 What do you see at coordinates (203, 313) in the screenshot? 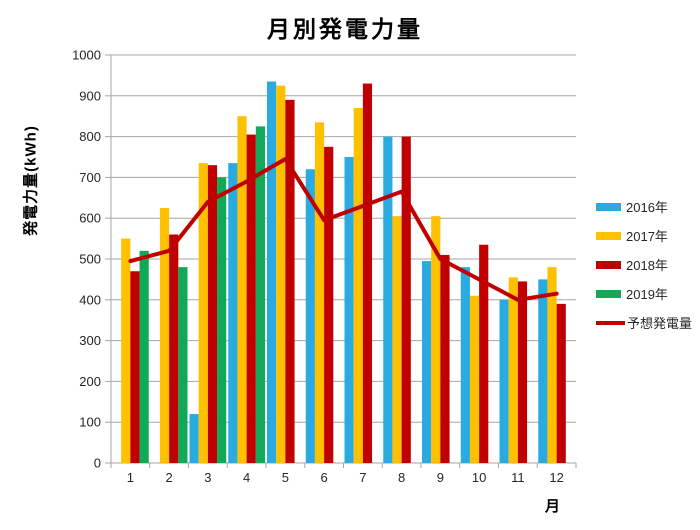
I see `bar-2017年-m3` at bounding box center [203, 313].